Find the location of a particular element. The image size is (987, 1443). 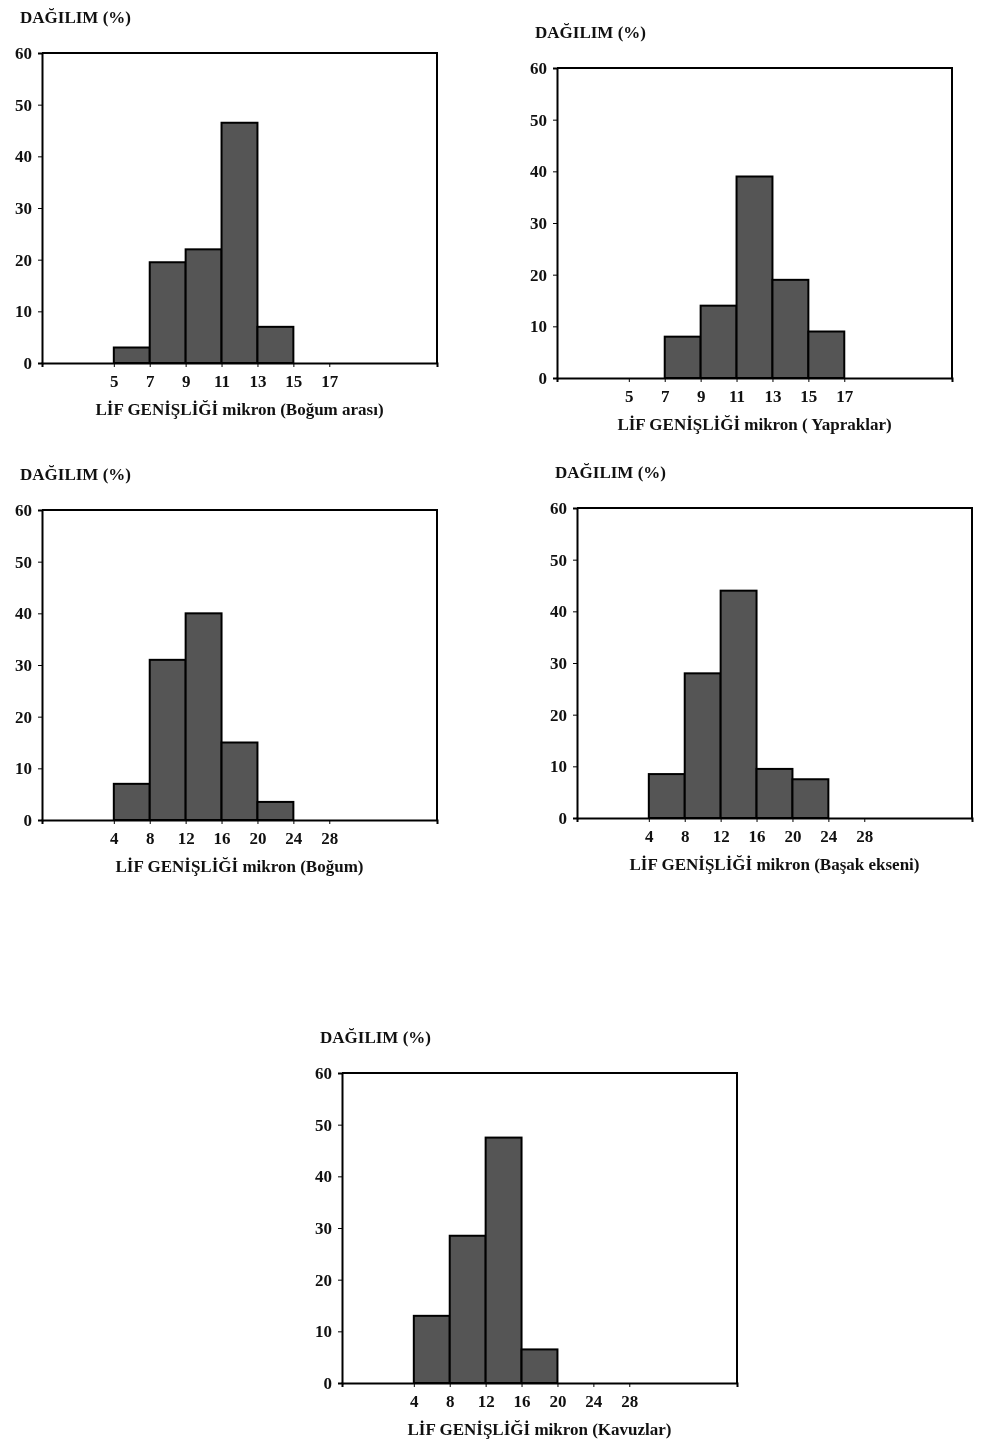

x-axis-title: LİF GENİŞLİĞİ mikron (Kavuzlar) is located at coordinates (539, 1429).